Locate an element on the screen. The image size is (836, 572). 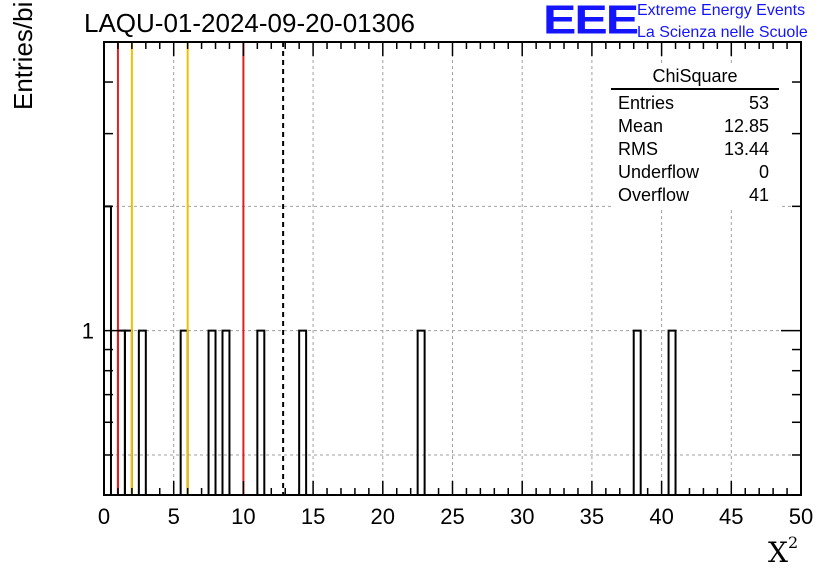
x-tick-label: 45 is located at coordinates (731, 516).